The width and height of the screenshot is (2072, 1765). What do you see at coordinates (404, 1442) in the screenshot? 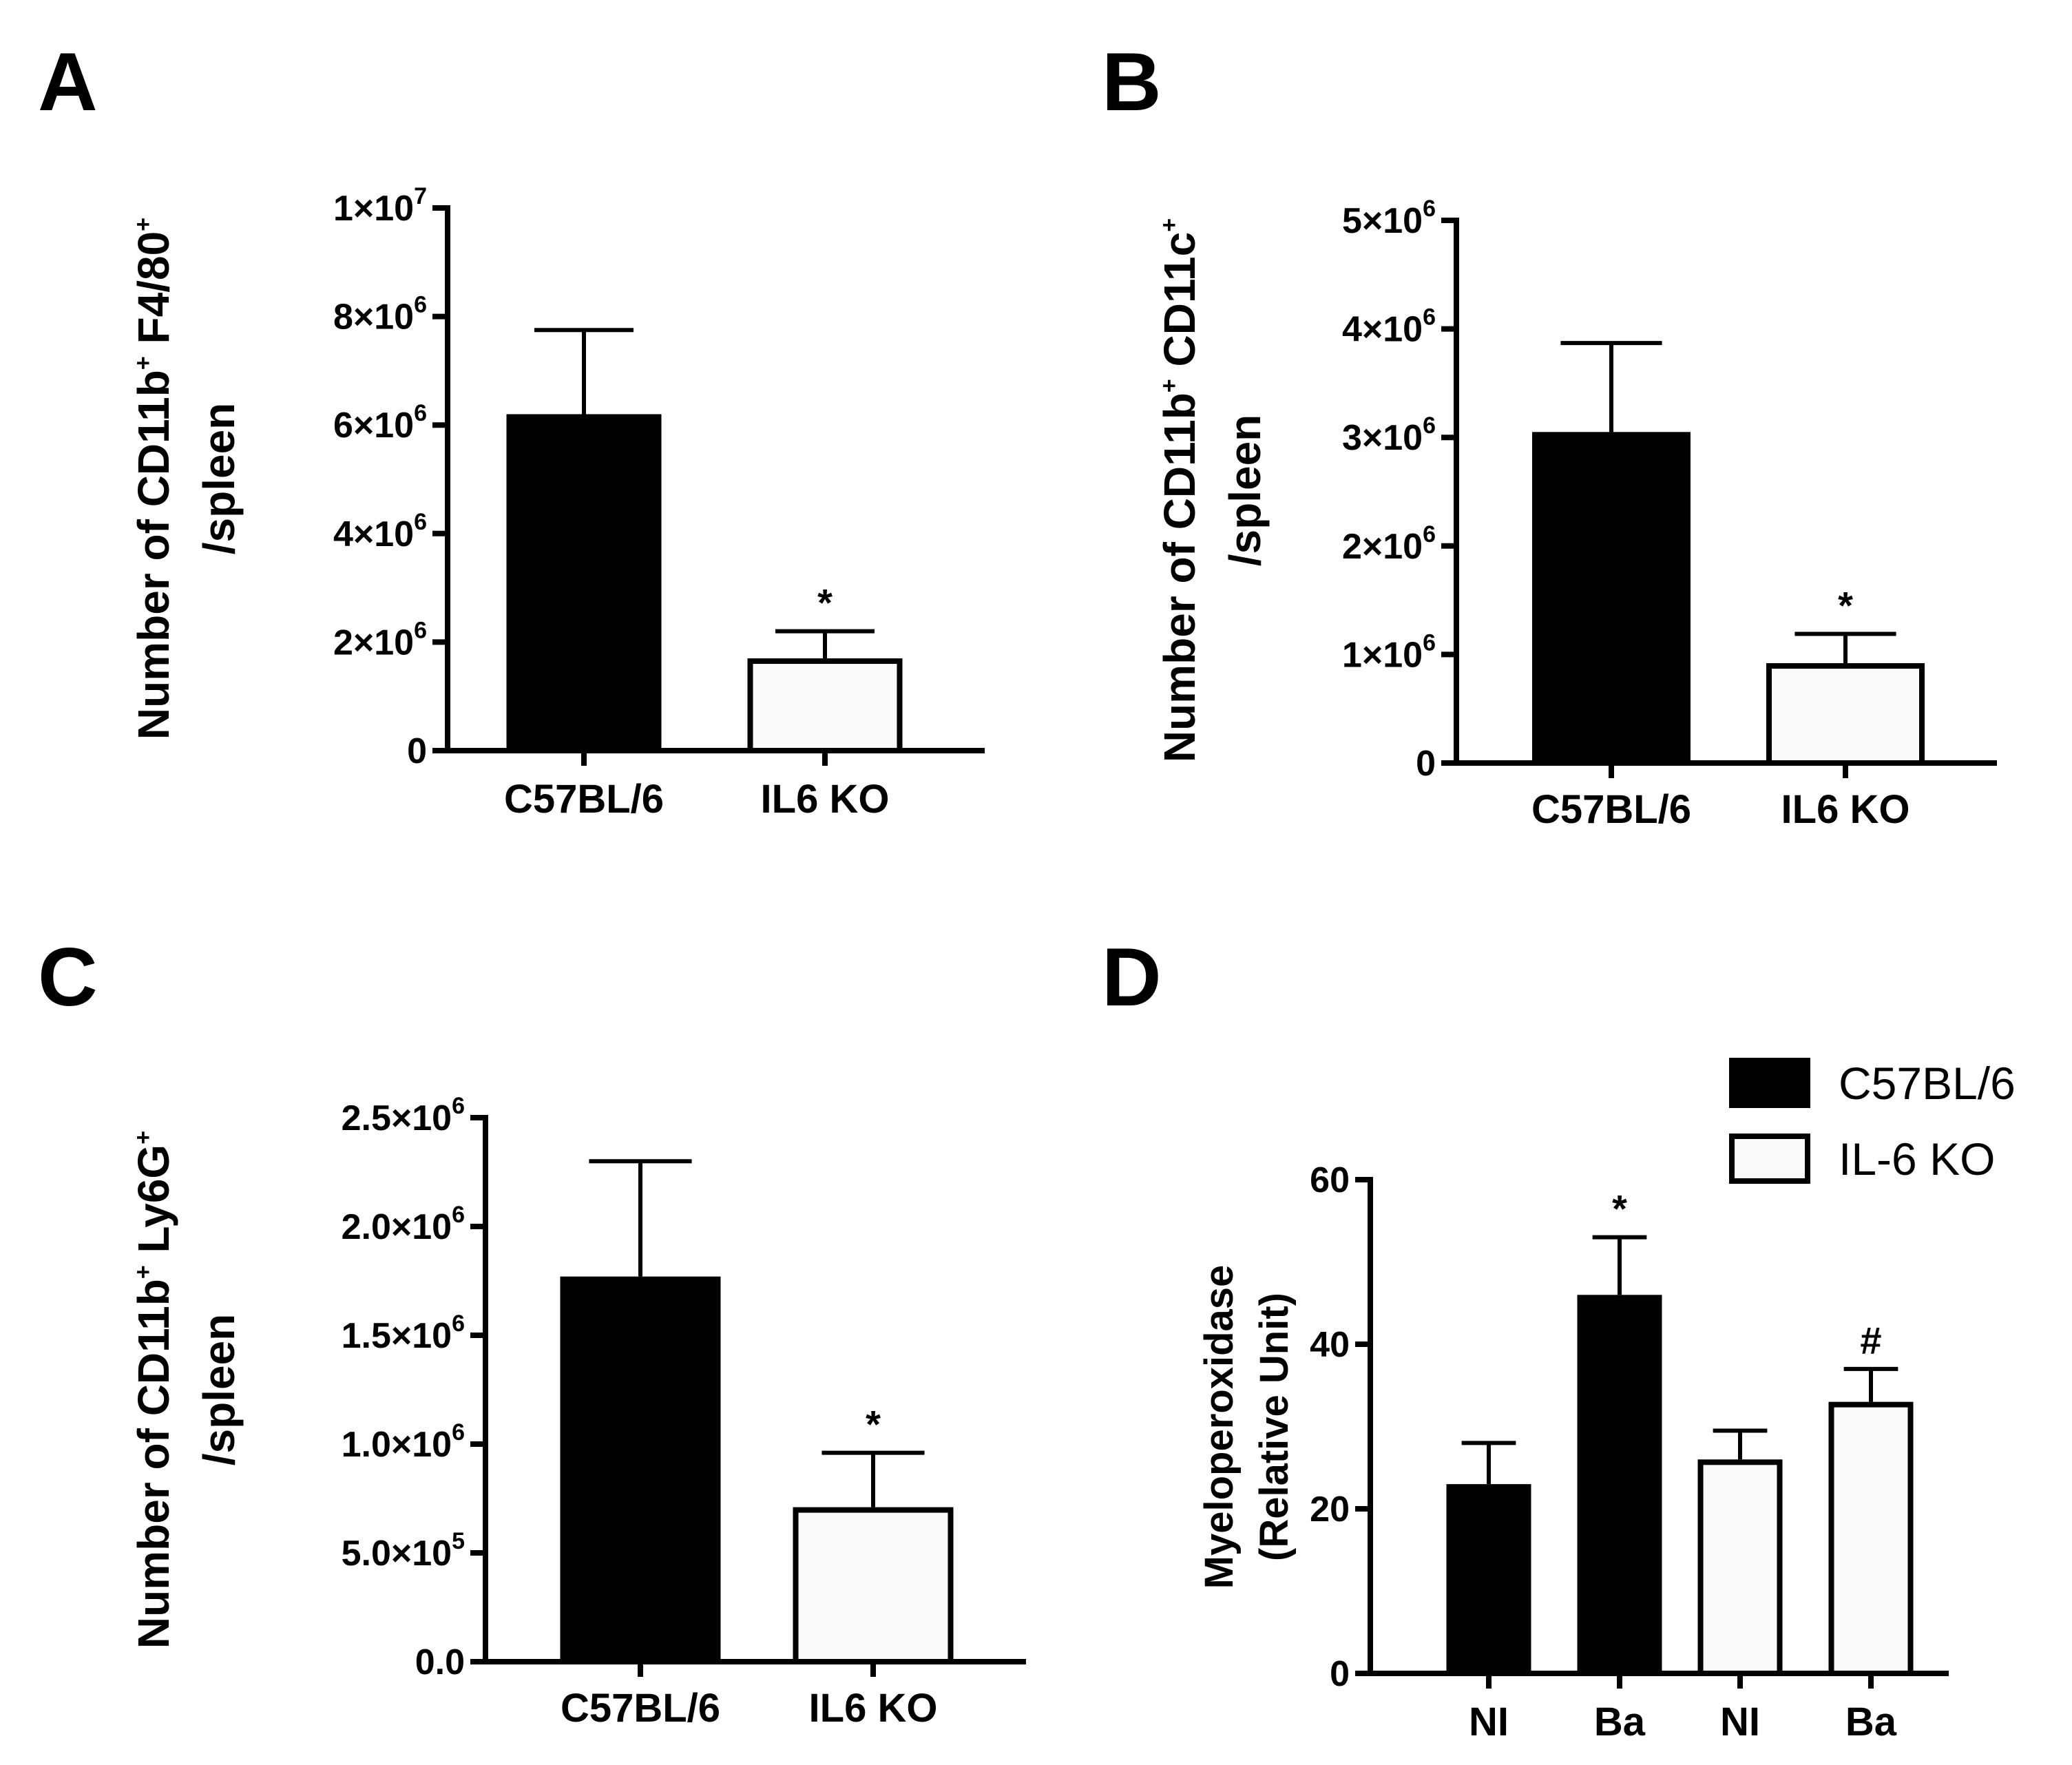
I see `y-tick-label: 1.0×10⁶` at bounding box center [404, 1442].